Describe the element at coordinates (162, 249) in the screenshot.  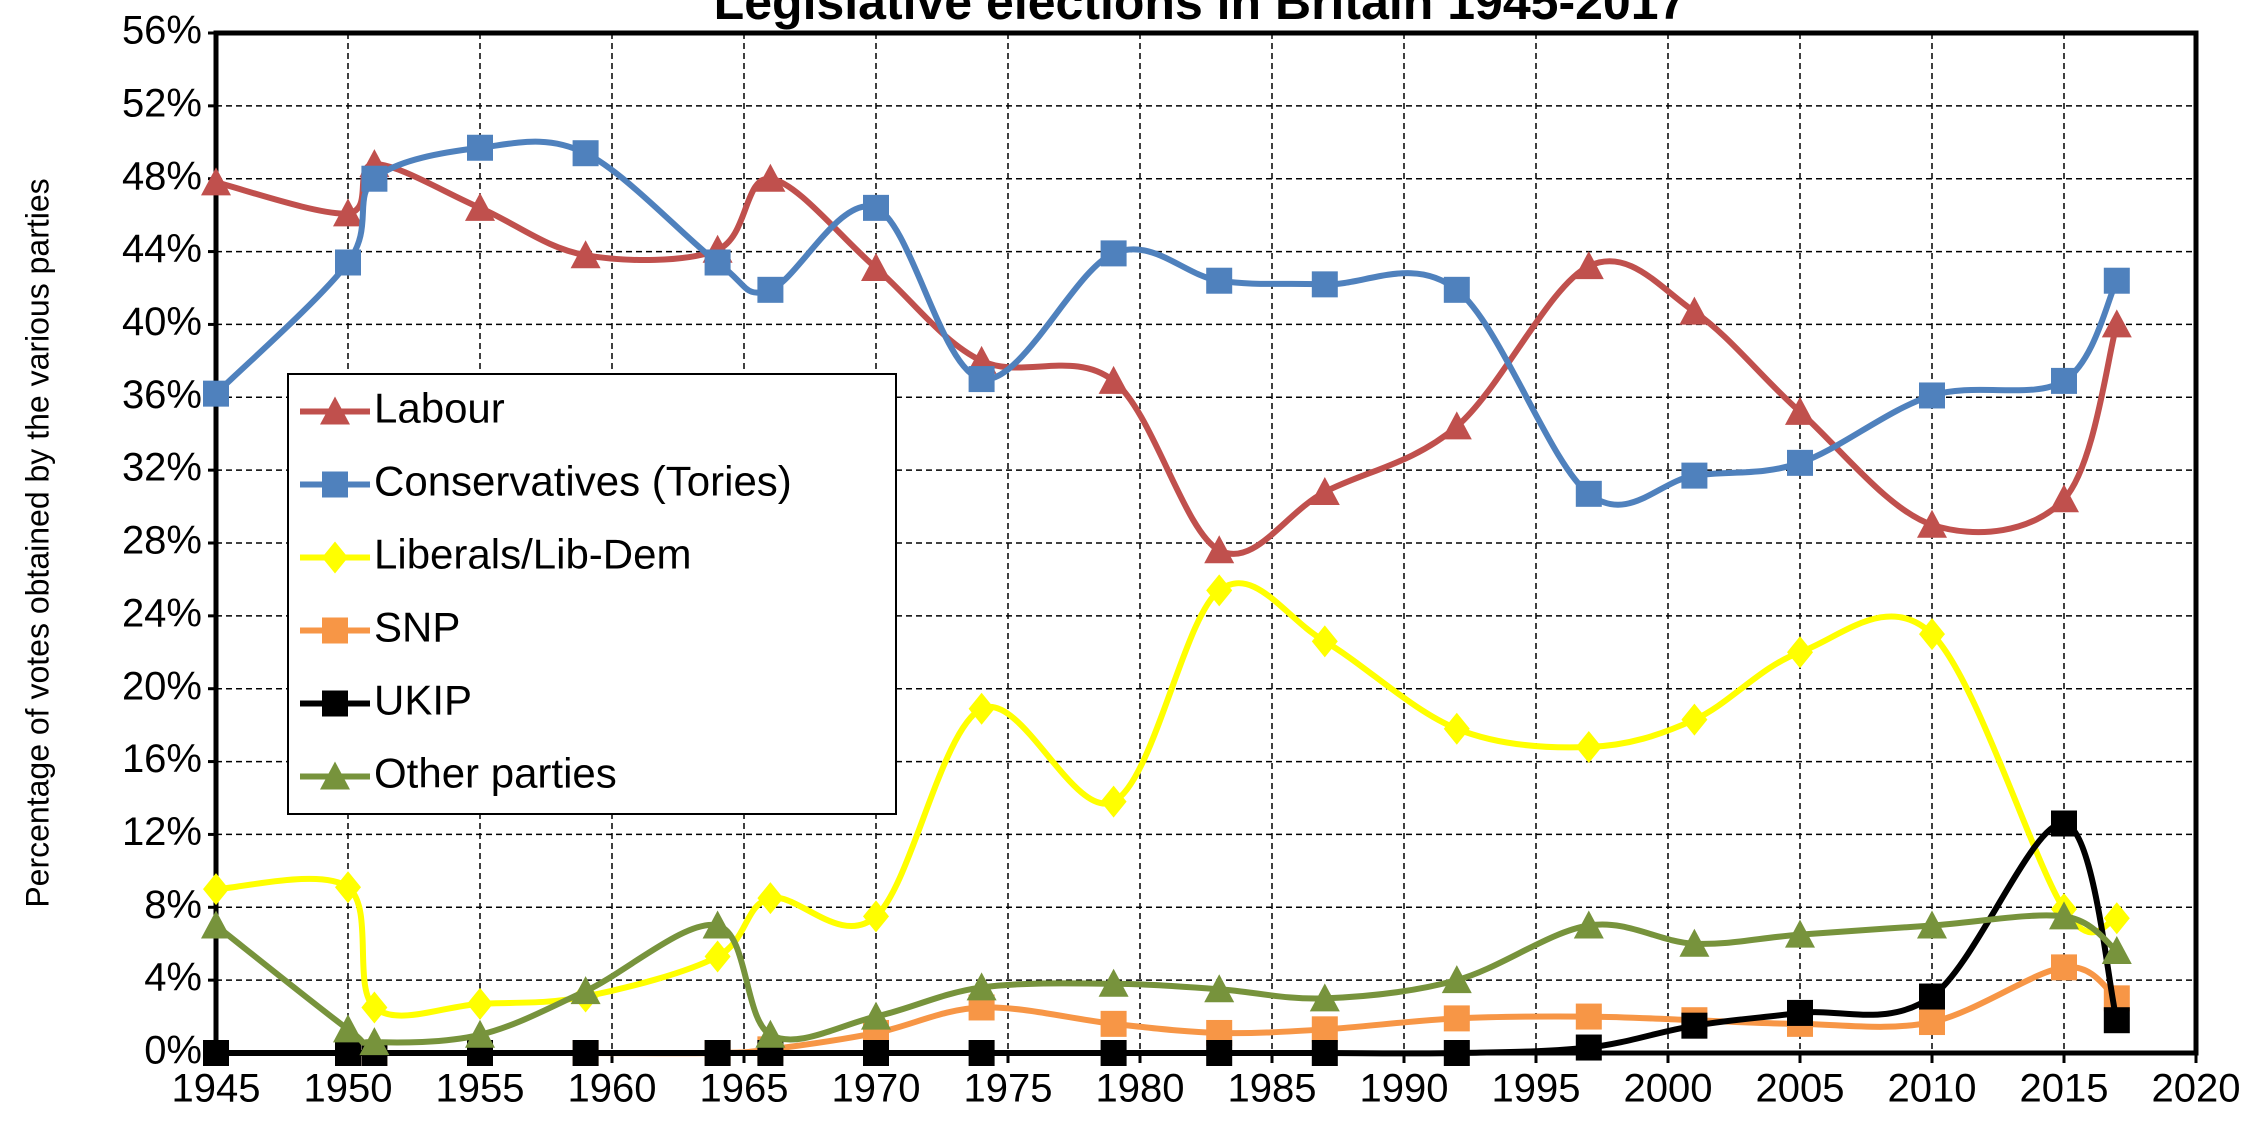
I see `y-tick-label: 44%` at that location.